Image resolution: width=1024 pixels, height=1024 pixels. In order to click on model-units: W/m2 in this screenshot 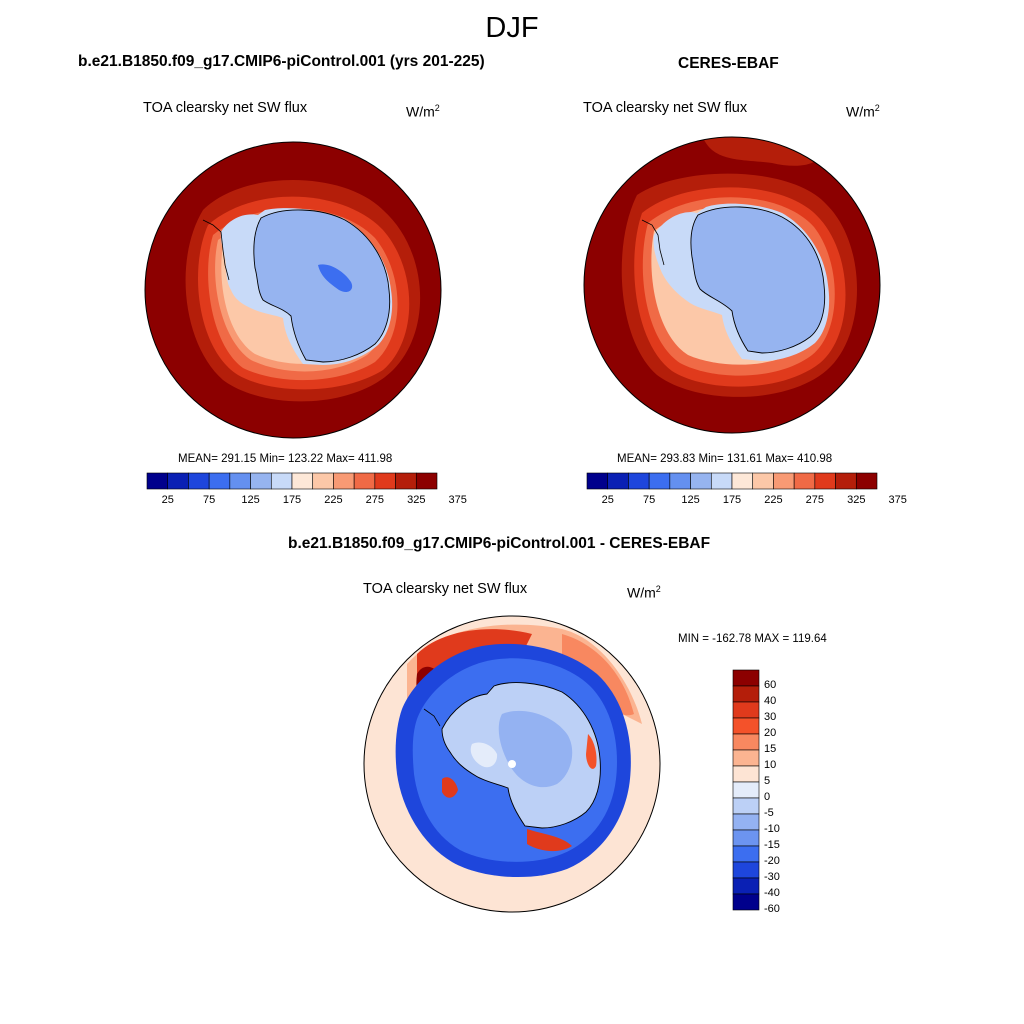, I will do `click(423, 111)`.